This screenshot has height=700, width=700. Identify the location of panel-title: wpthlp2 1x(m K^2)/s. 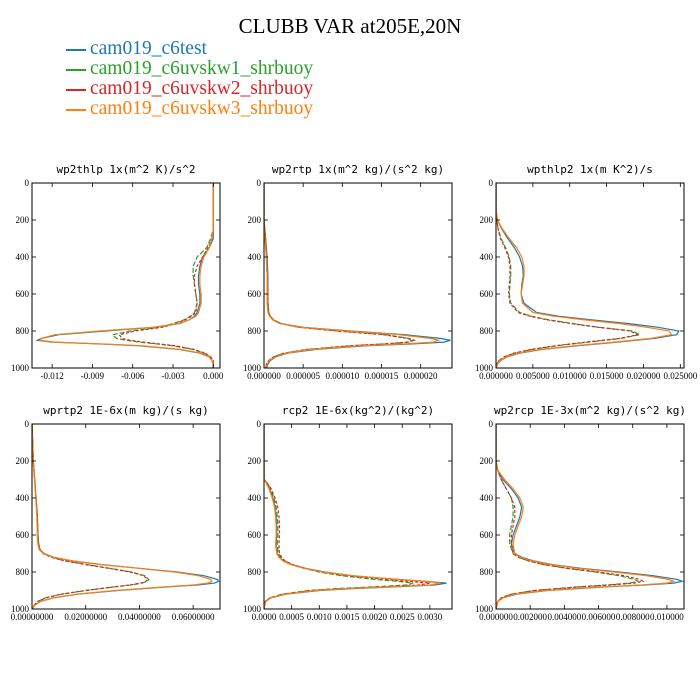
(590, 169).